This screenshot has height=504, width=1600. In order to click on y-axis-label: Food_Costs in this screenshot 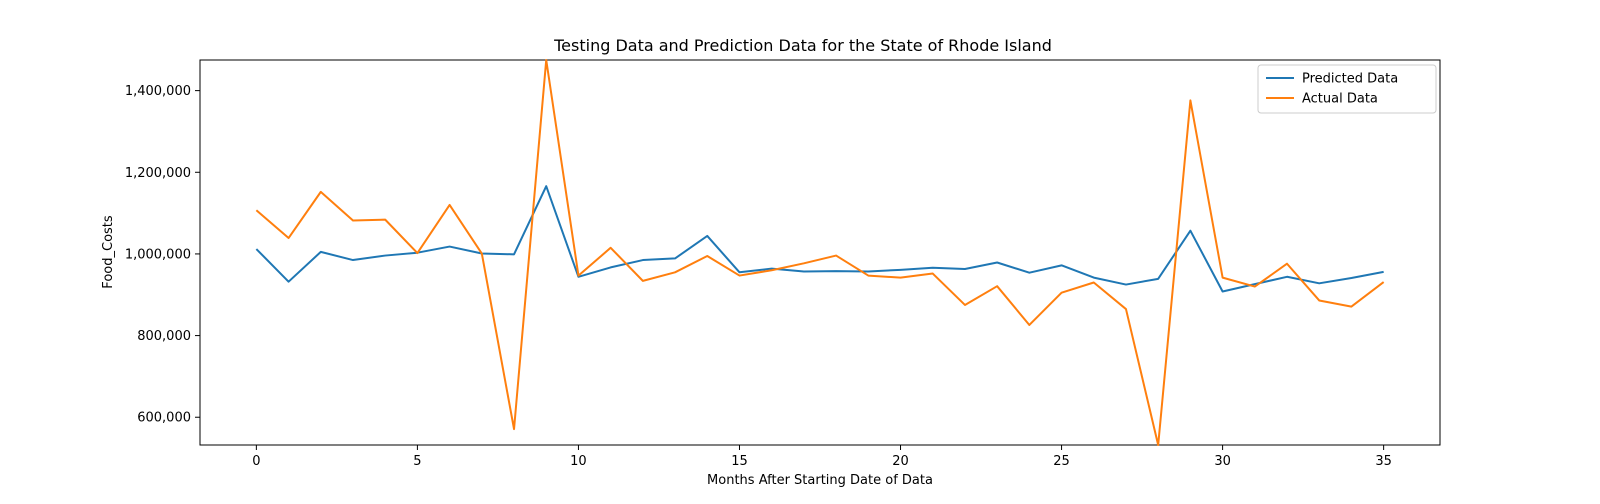, I will do `click(108, 252)`.